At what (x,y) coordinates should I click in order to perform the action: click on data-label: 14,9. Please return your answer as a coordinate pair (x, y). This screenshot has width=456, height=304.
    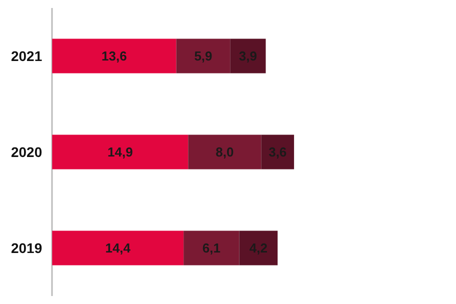
    Looking at the image, I should click on (120, 152).